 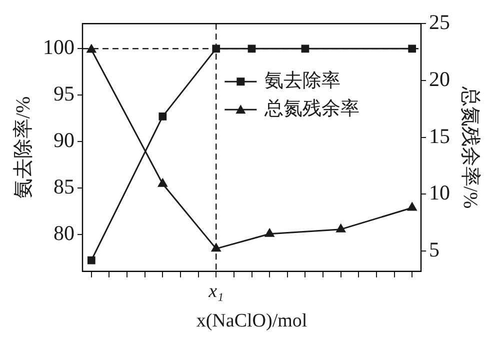 What do you see at coordinates (434, 249) in the screenshot?
I see `y2-tick-label: 5` at bounding box center [434, 249].